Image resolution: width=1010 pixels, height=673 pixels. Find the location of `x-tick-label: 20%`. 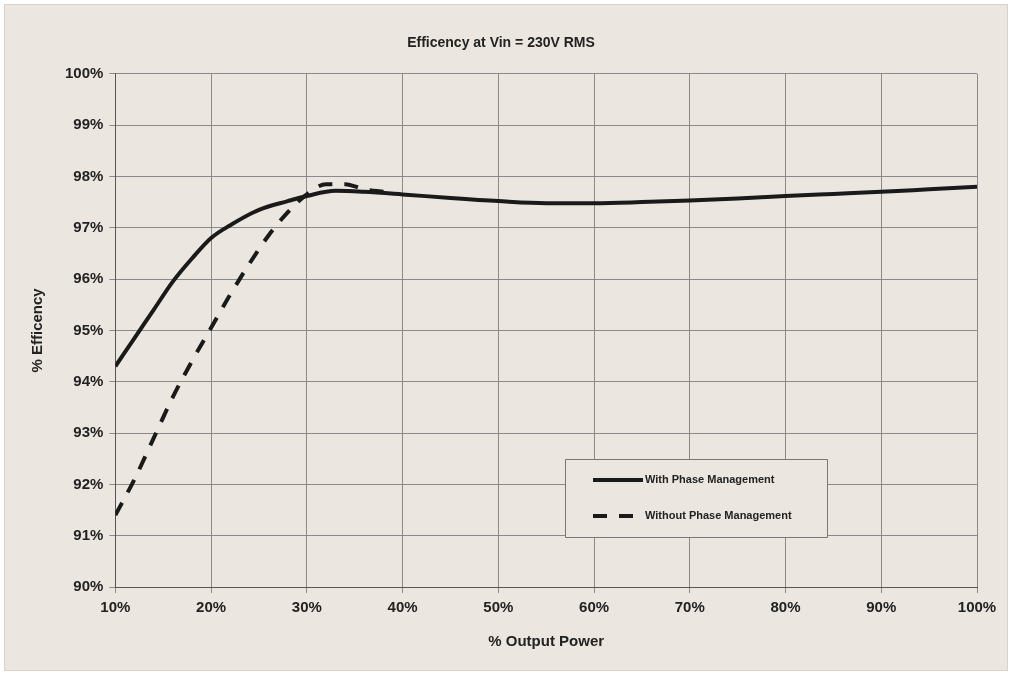

x-tick-label: 20% is located at coordinates (211, 607).